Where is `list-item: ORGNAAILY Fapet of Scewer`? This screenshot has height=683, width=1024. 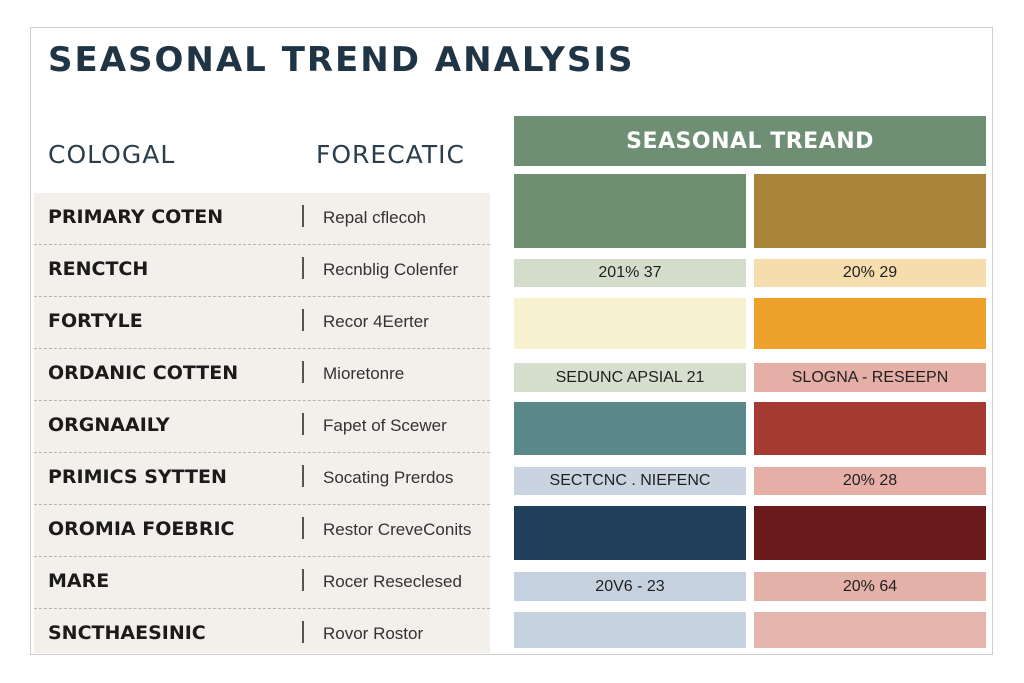
list-item: ORGNAAILY Fapet of Scewer is located at coordinates (262, 427).